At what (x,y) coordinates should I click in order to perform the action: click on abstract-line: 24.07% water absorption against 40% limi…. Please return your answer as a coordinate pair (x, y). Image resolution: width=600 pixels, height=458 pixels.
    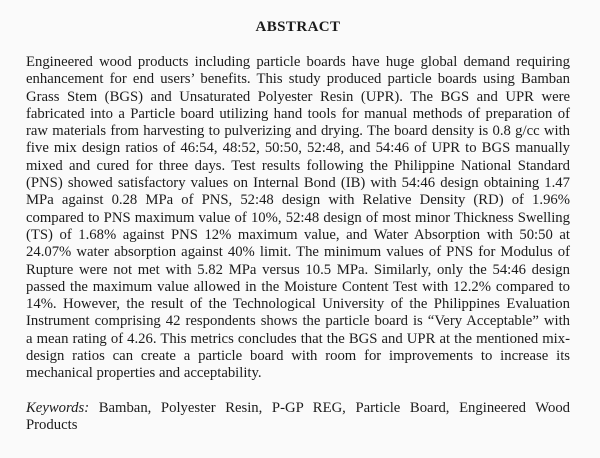
    Looking at the image, I should click on (298, 252).